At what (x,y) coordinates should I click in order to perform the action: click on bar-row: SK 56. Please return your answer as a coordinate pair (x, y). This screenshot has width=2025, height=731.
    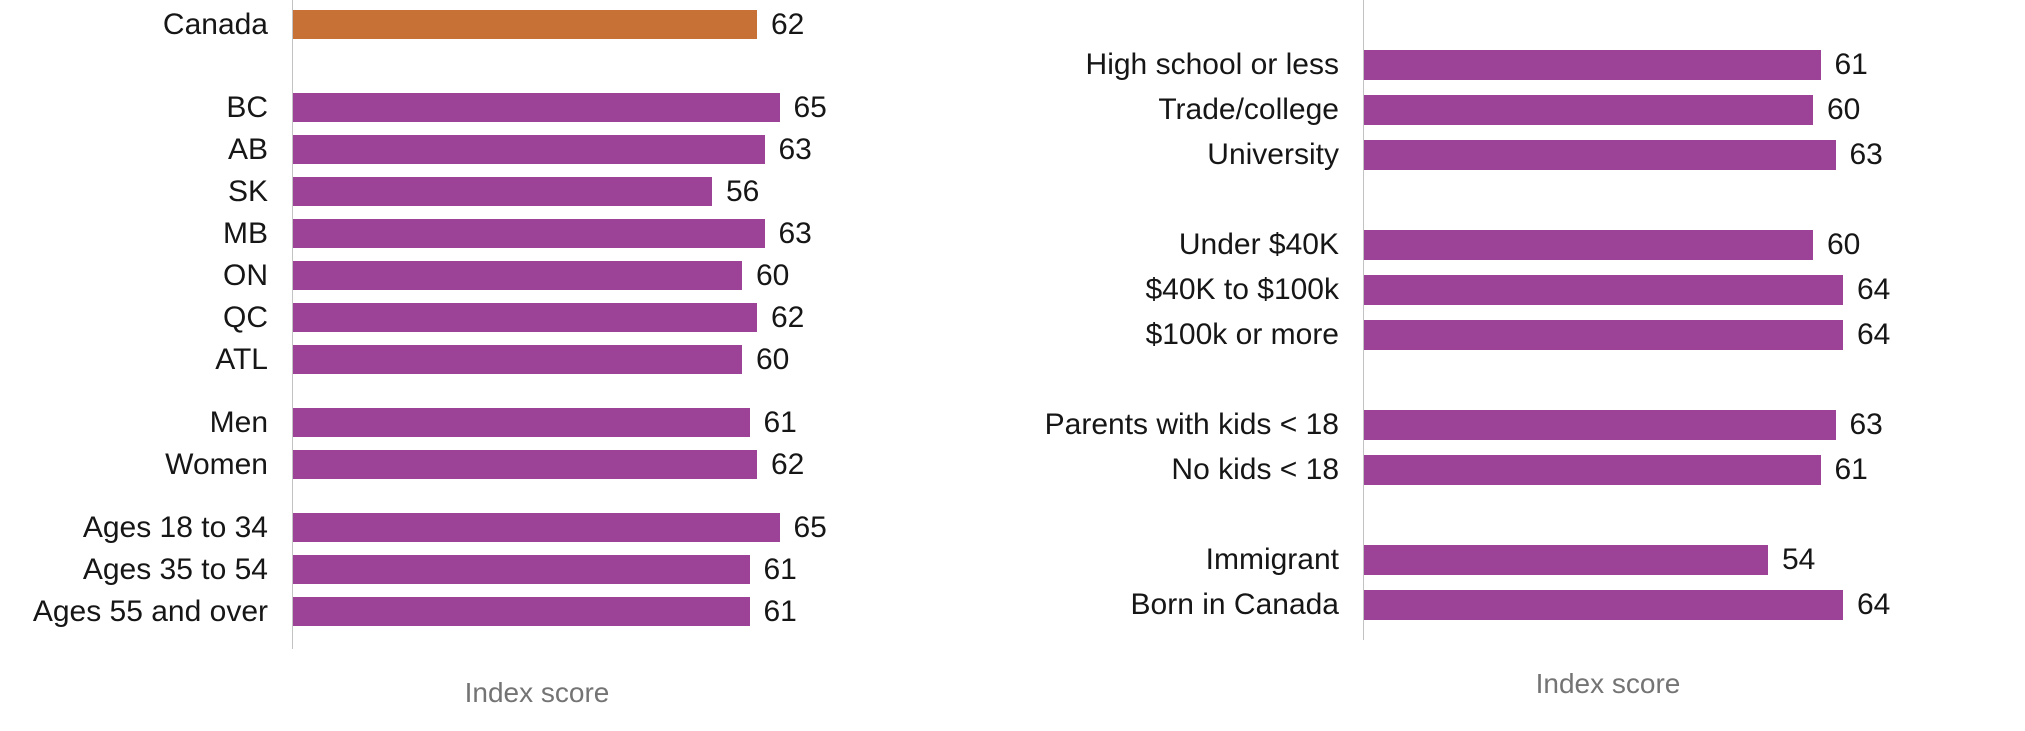
    Looking at the image, I should click on (505, 191).